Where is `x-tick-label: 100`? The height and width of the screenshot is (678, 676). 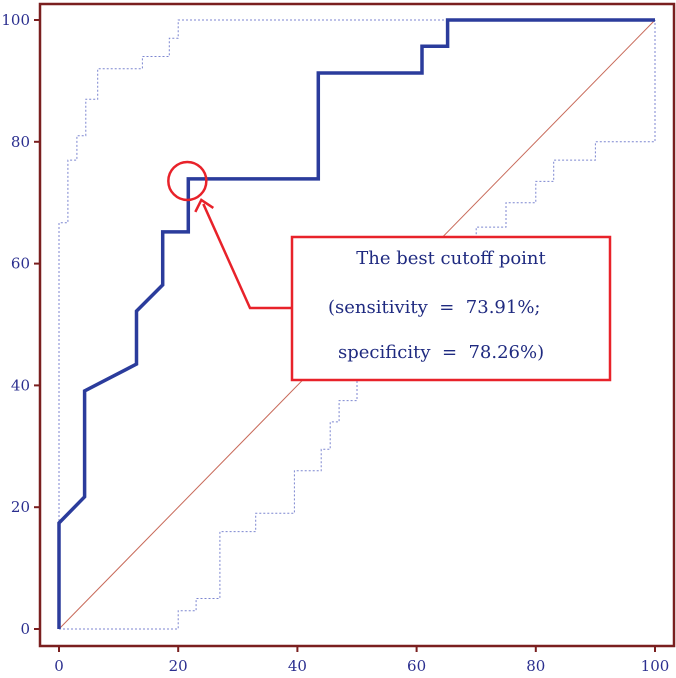 x-tick-label: 100 is located at coordinates (655, 666).